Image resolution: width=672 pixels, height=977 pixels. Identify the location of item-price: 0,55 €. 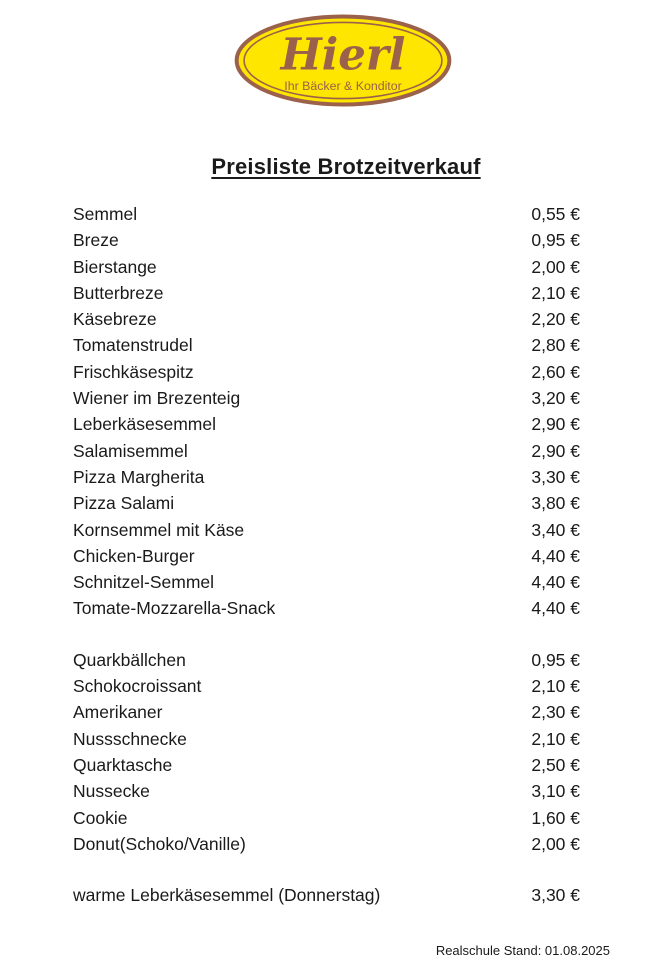
(555, 214).